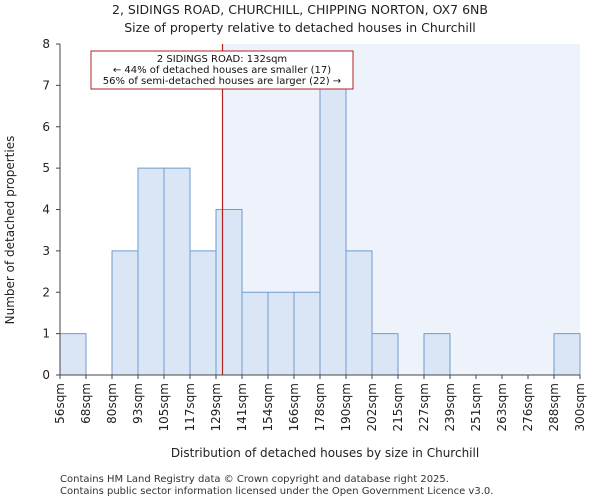  I want to click on x-tick-label: 215sqm, so click(398, 407).